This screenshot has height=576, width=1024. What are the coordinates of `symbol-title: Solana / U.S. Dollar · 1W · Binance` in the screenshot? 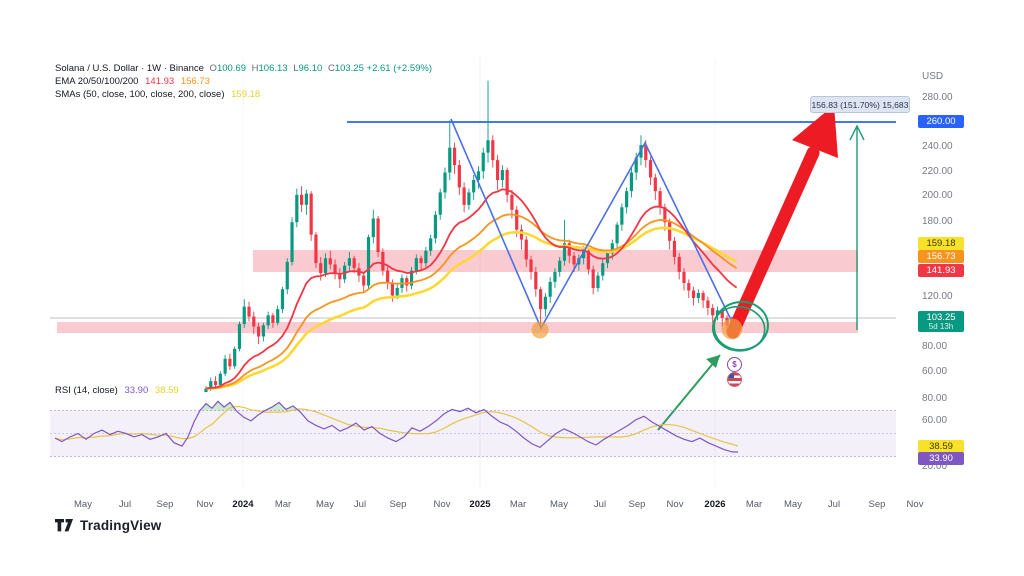 It's located at (129, 68).